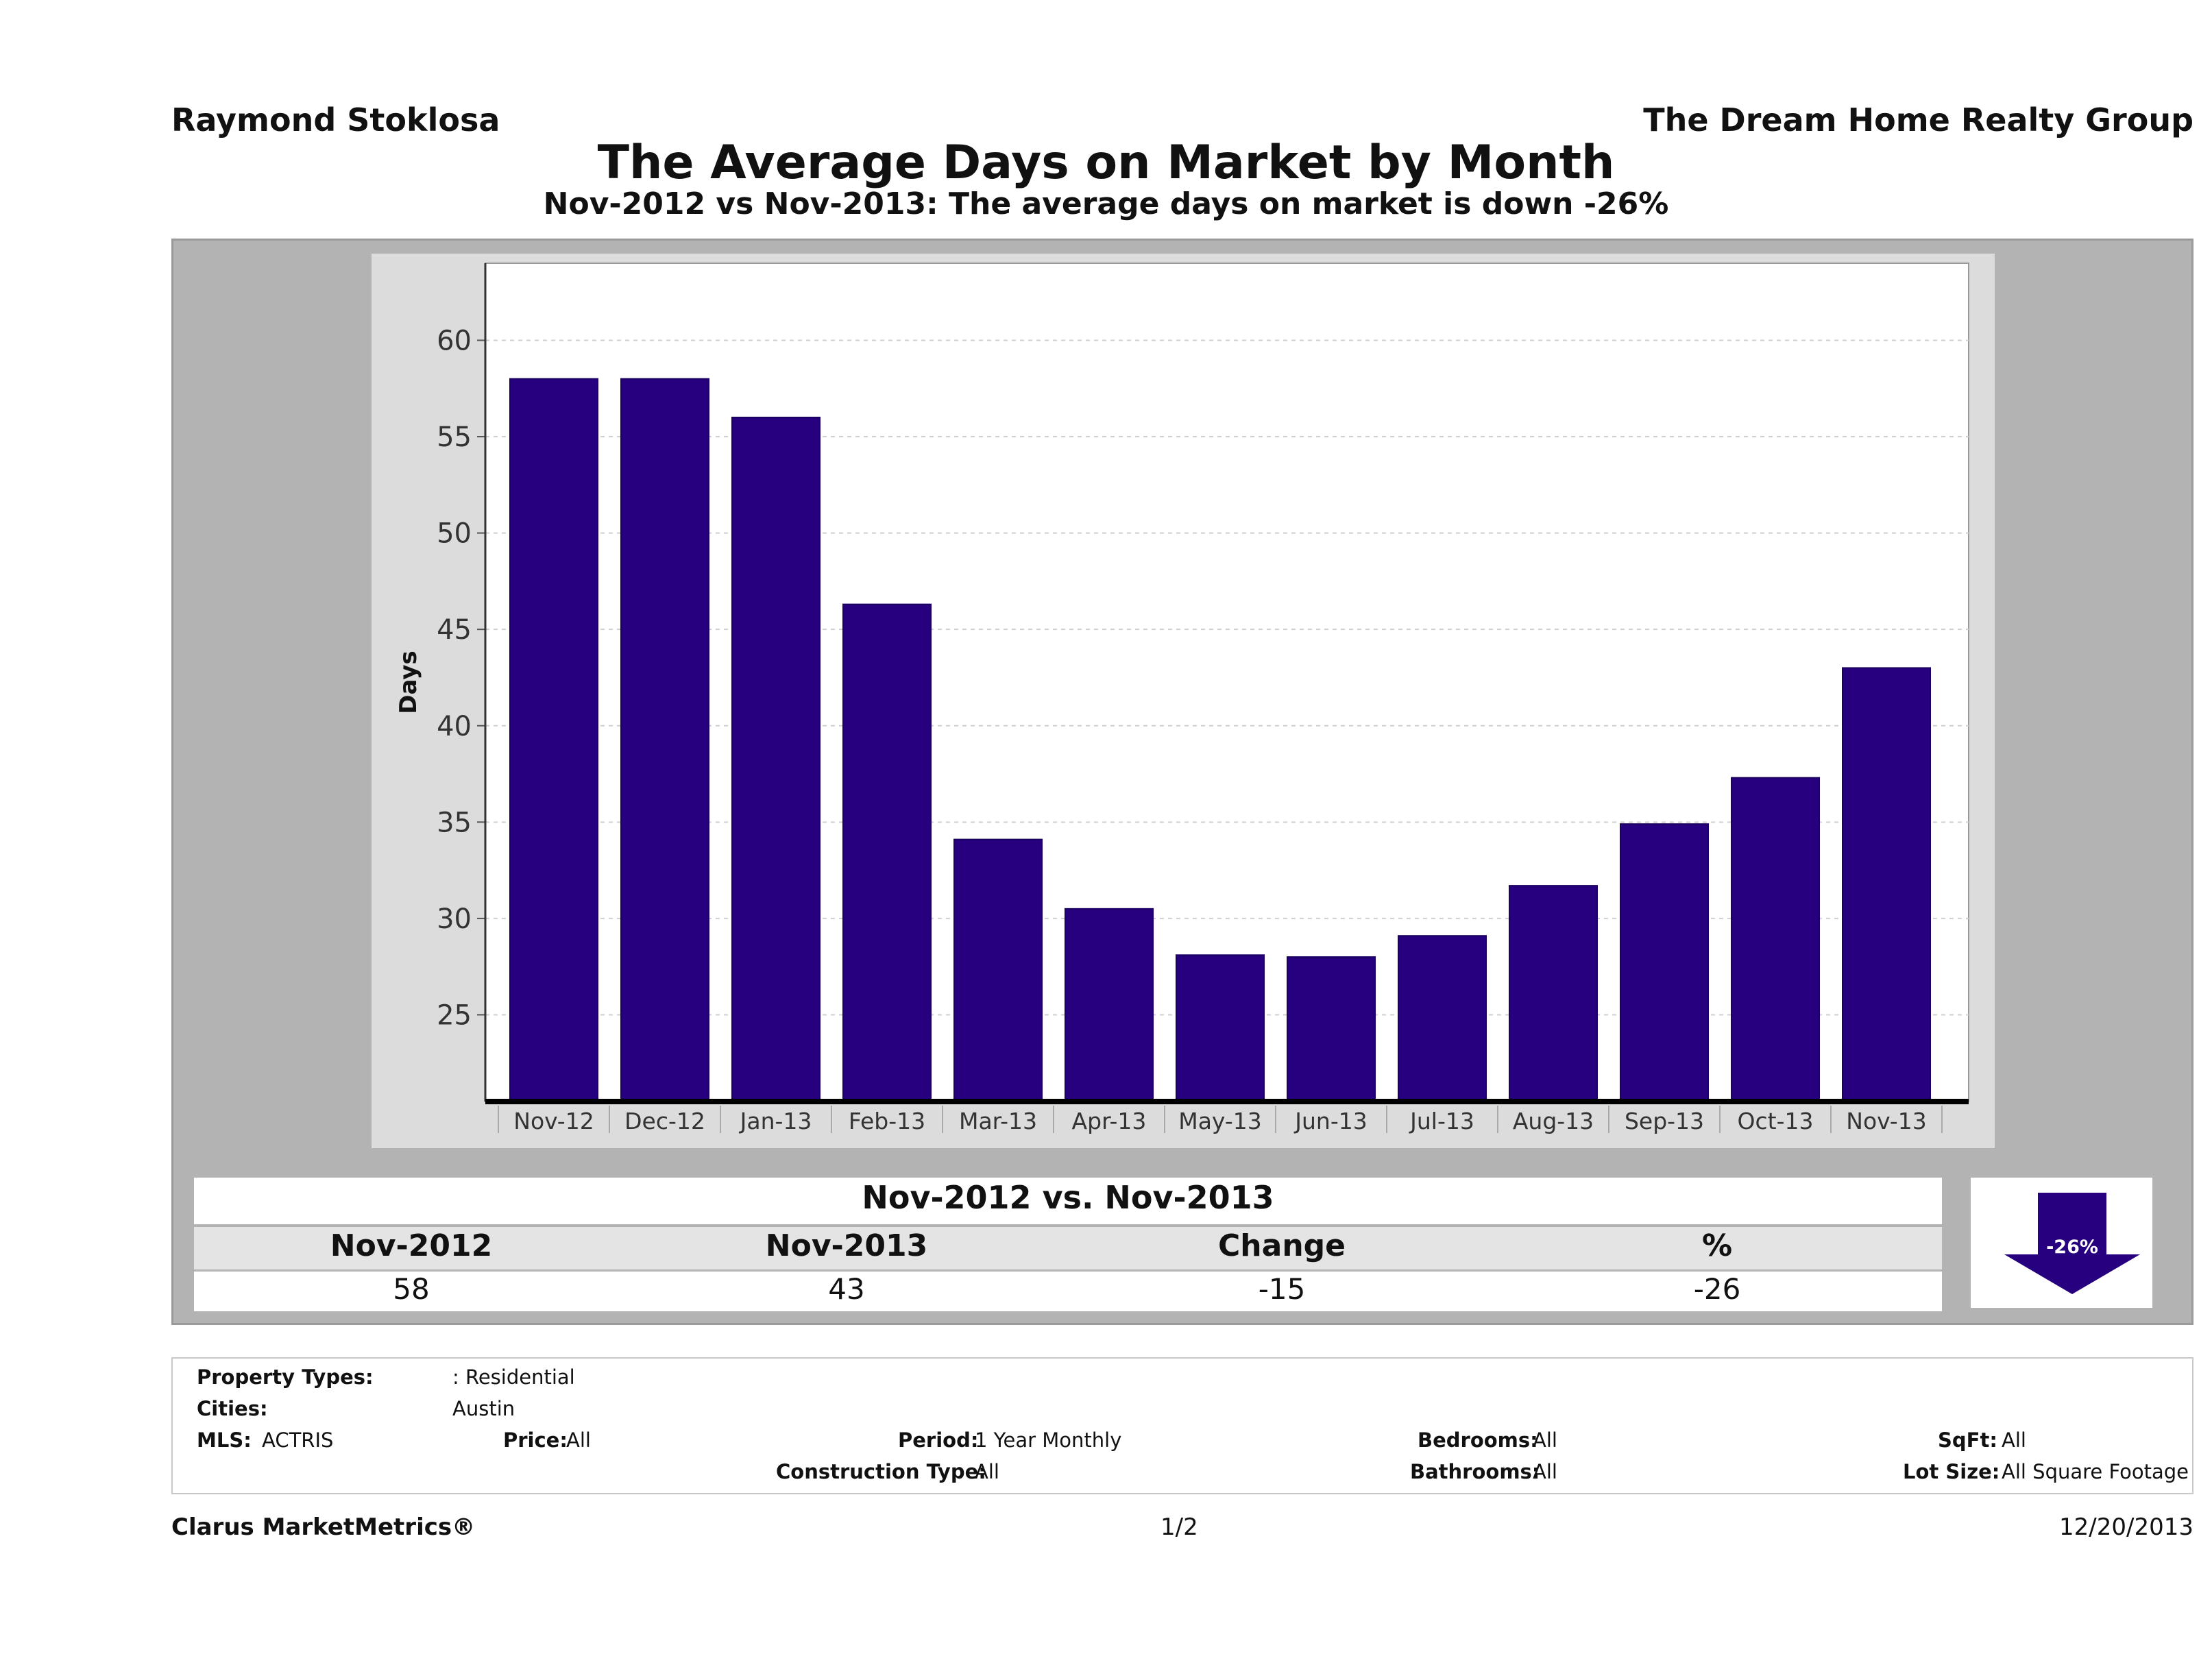  What do you see at coordinates (887, 1121) in the screenshot?
I see `x-tick-label: Feb-13` at bounding box center [887, 1121].